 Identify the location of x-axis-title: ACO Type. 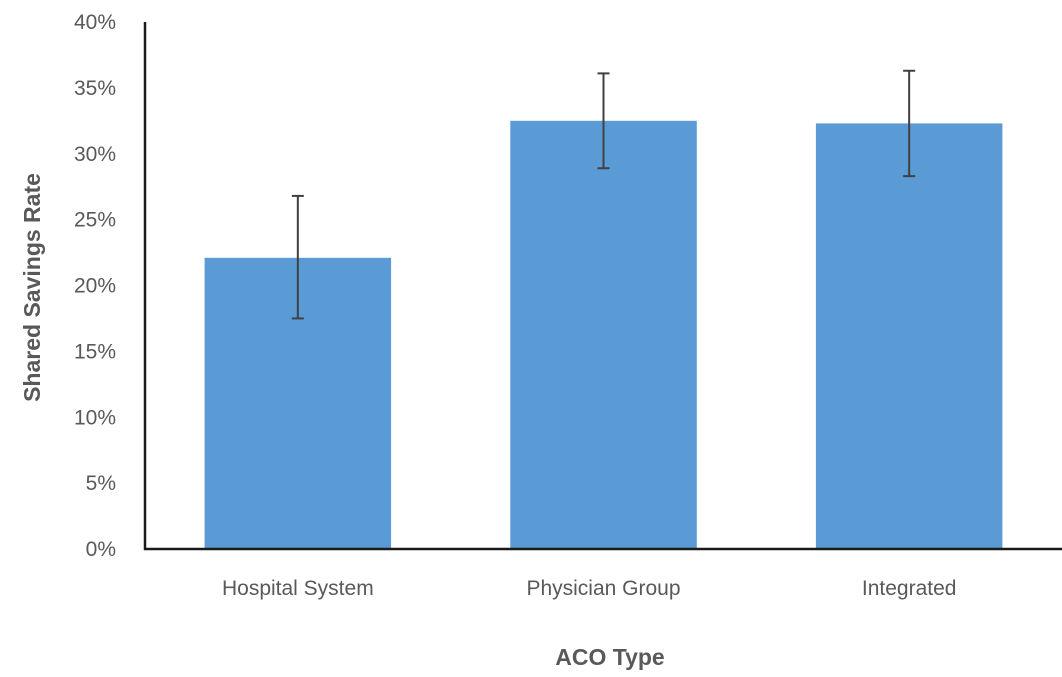
(609, 657).